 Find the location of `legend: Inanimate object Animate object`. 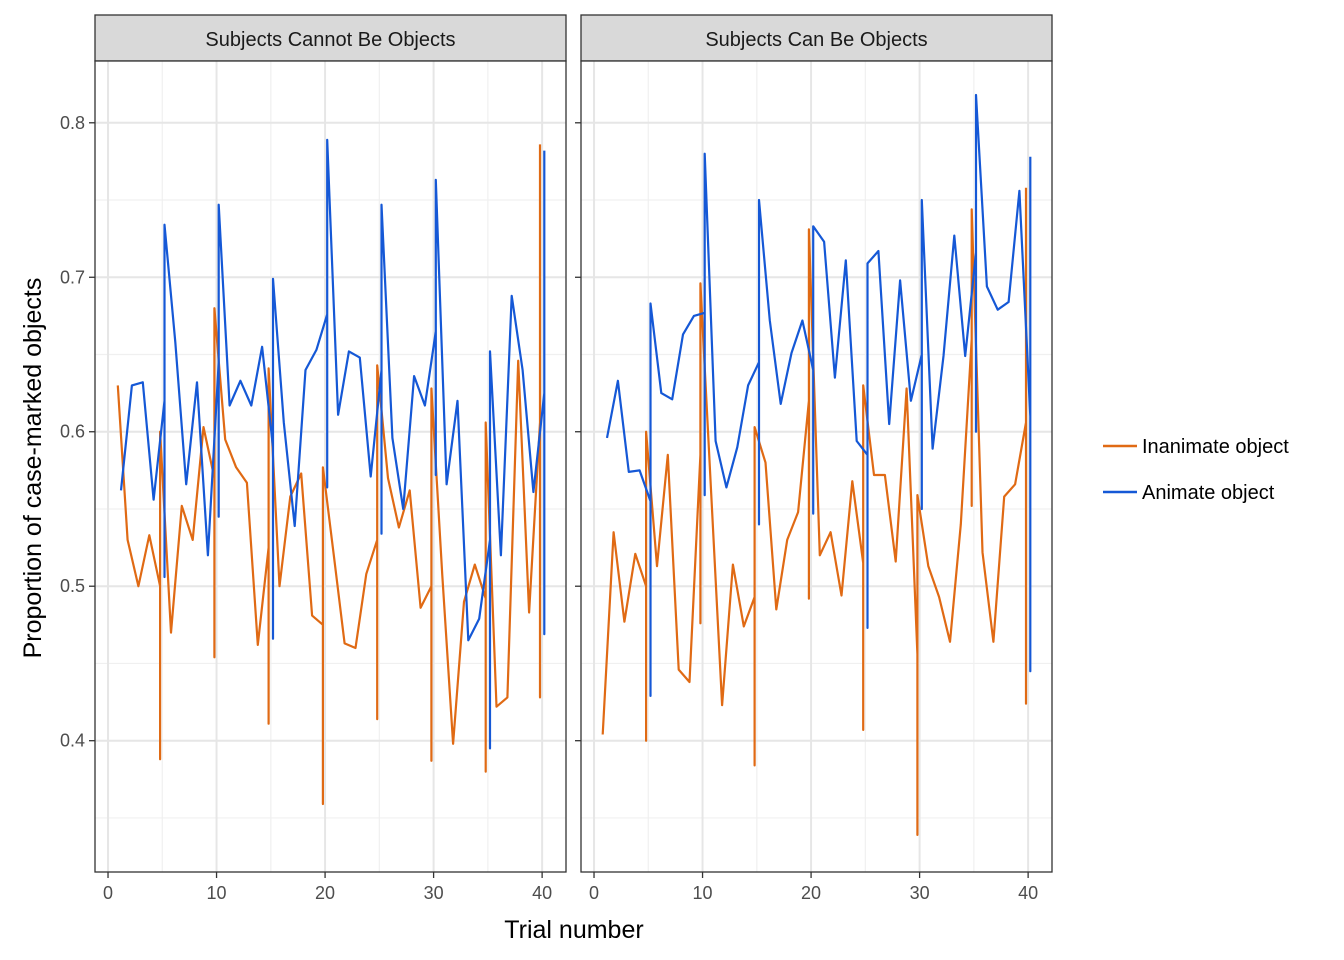

legend: Inanimate object Animate object is located at coordinates (1196, 470).